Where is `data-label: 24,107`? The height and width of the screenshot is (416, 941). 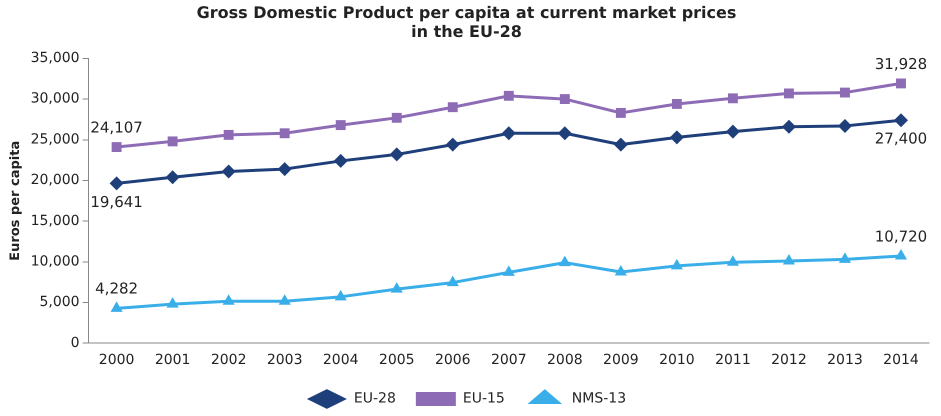 data-label: 24,107 is located at coordinates (116, 127).